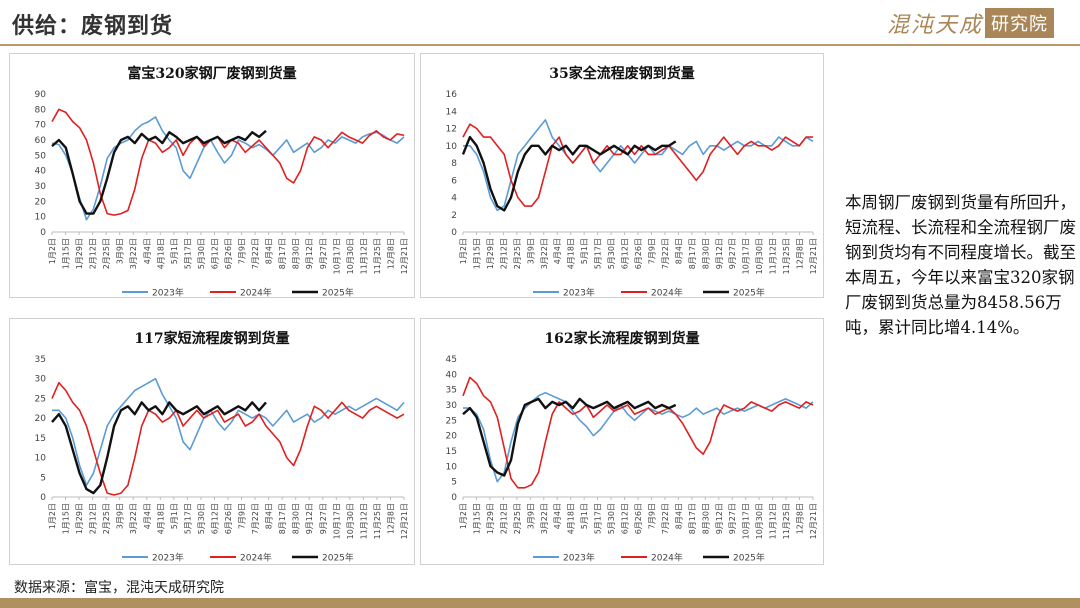 The width and height of the screenshot is (1080, 608). I want to click on footer-bar, so click(540, 603).